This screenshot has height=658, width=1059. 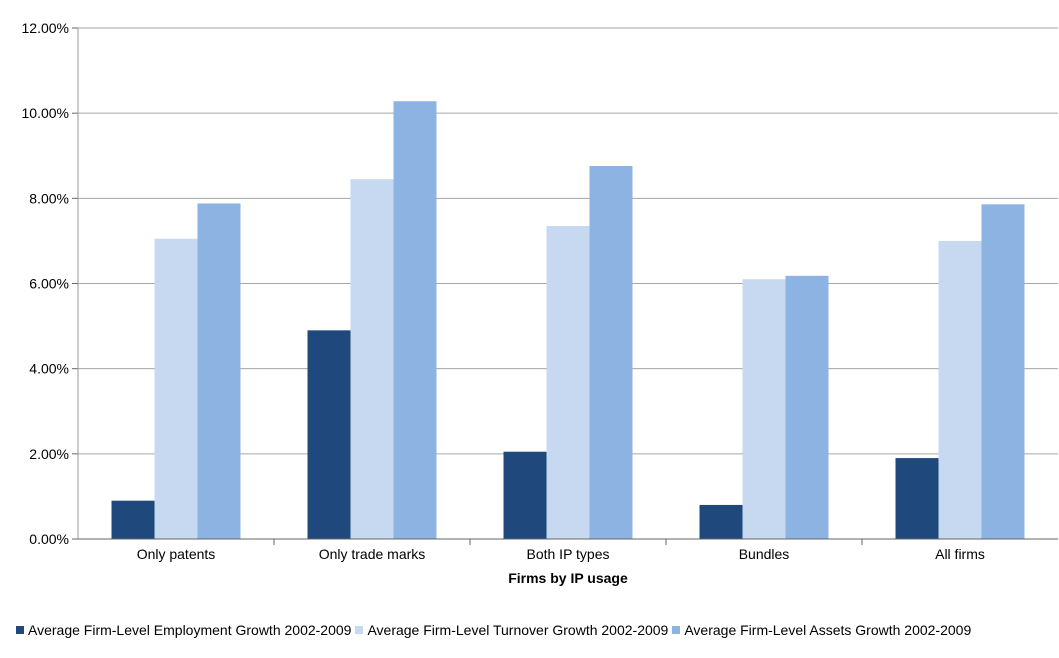 What do you see at coordinates (176, 554) in the screenshot?
I see `x-tick-label: Only patents` at bounding box center [176, 554].